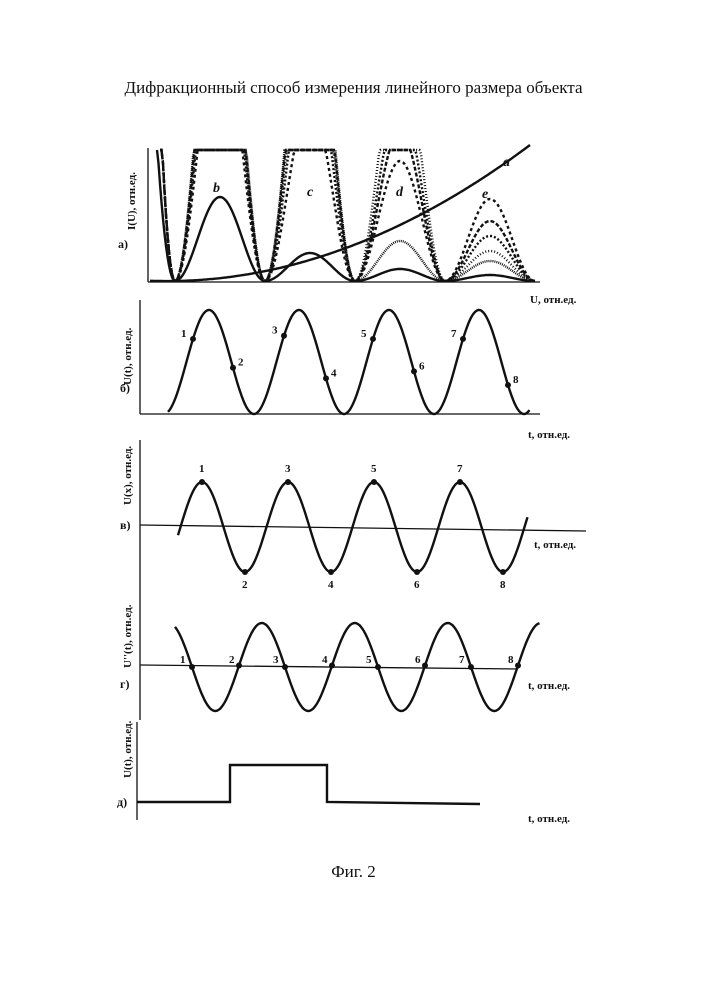 Image resolution: width=707 pixels, height=1000 pixels. I want to click on curve-label-d: d, so click(400, 192).